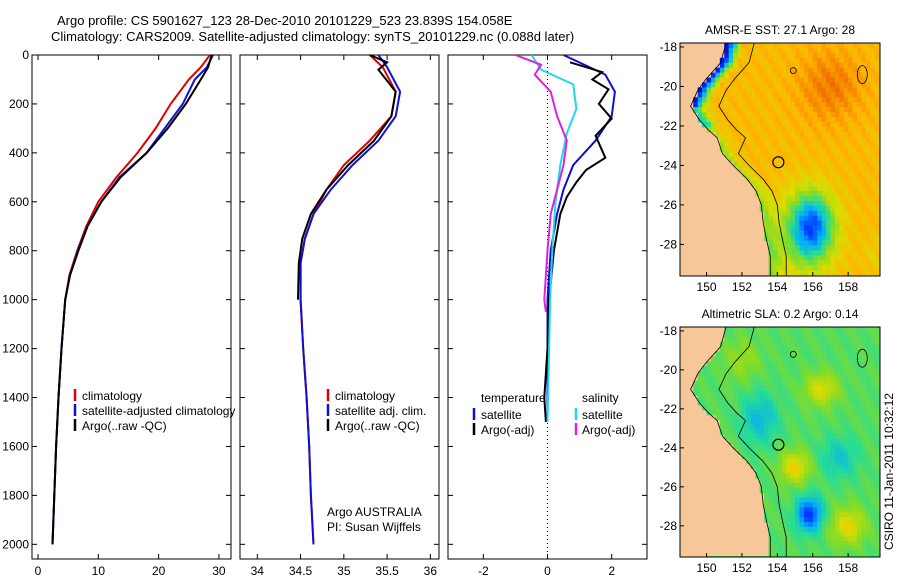  Describe the element at coordinates (380, 411) in the screenshot. I see `legend-label: satellite adj. clim.` at that location.